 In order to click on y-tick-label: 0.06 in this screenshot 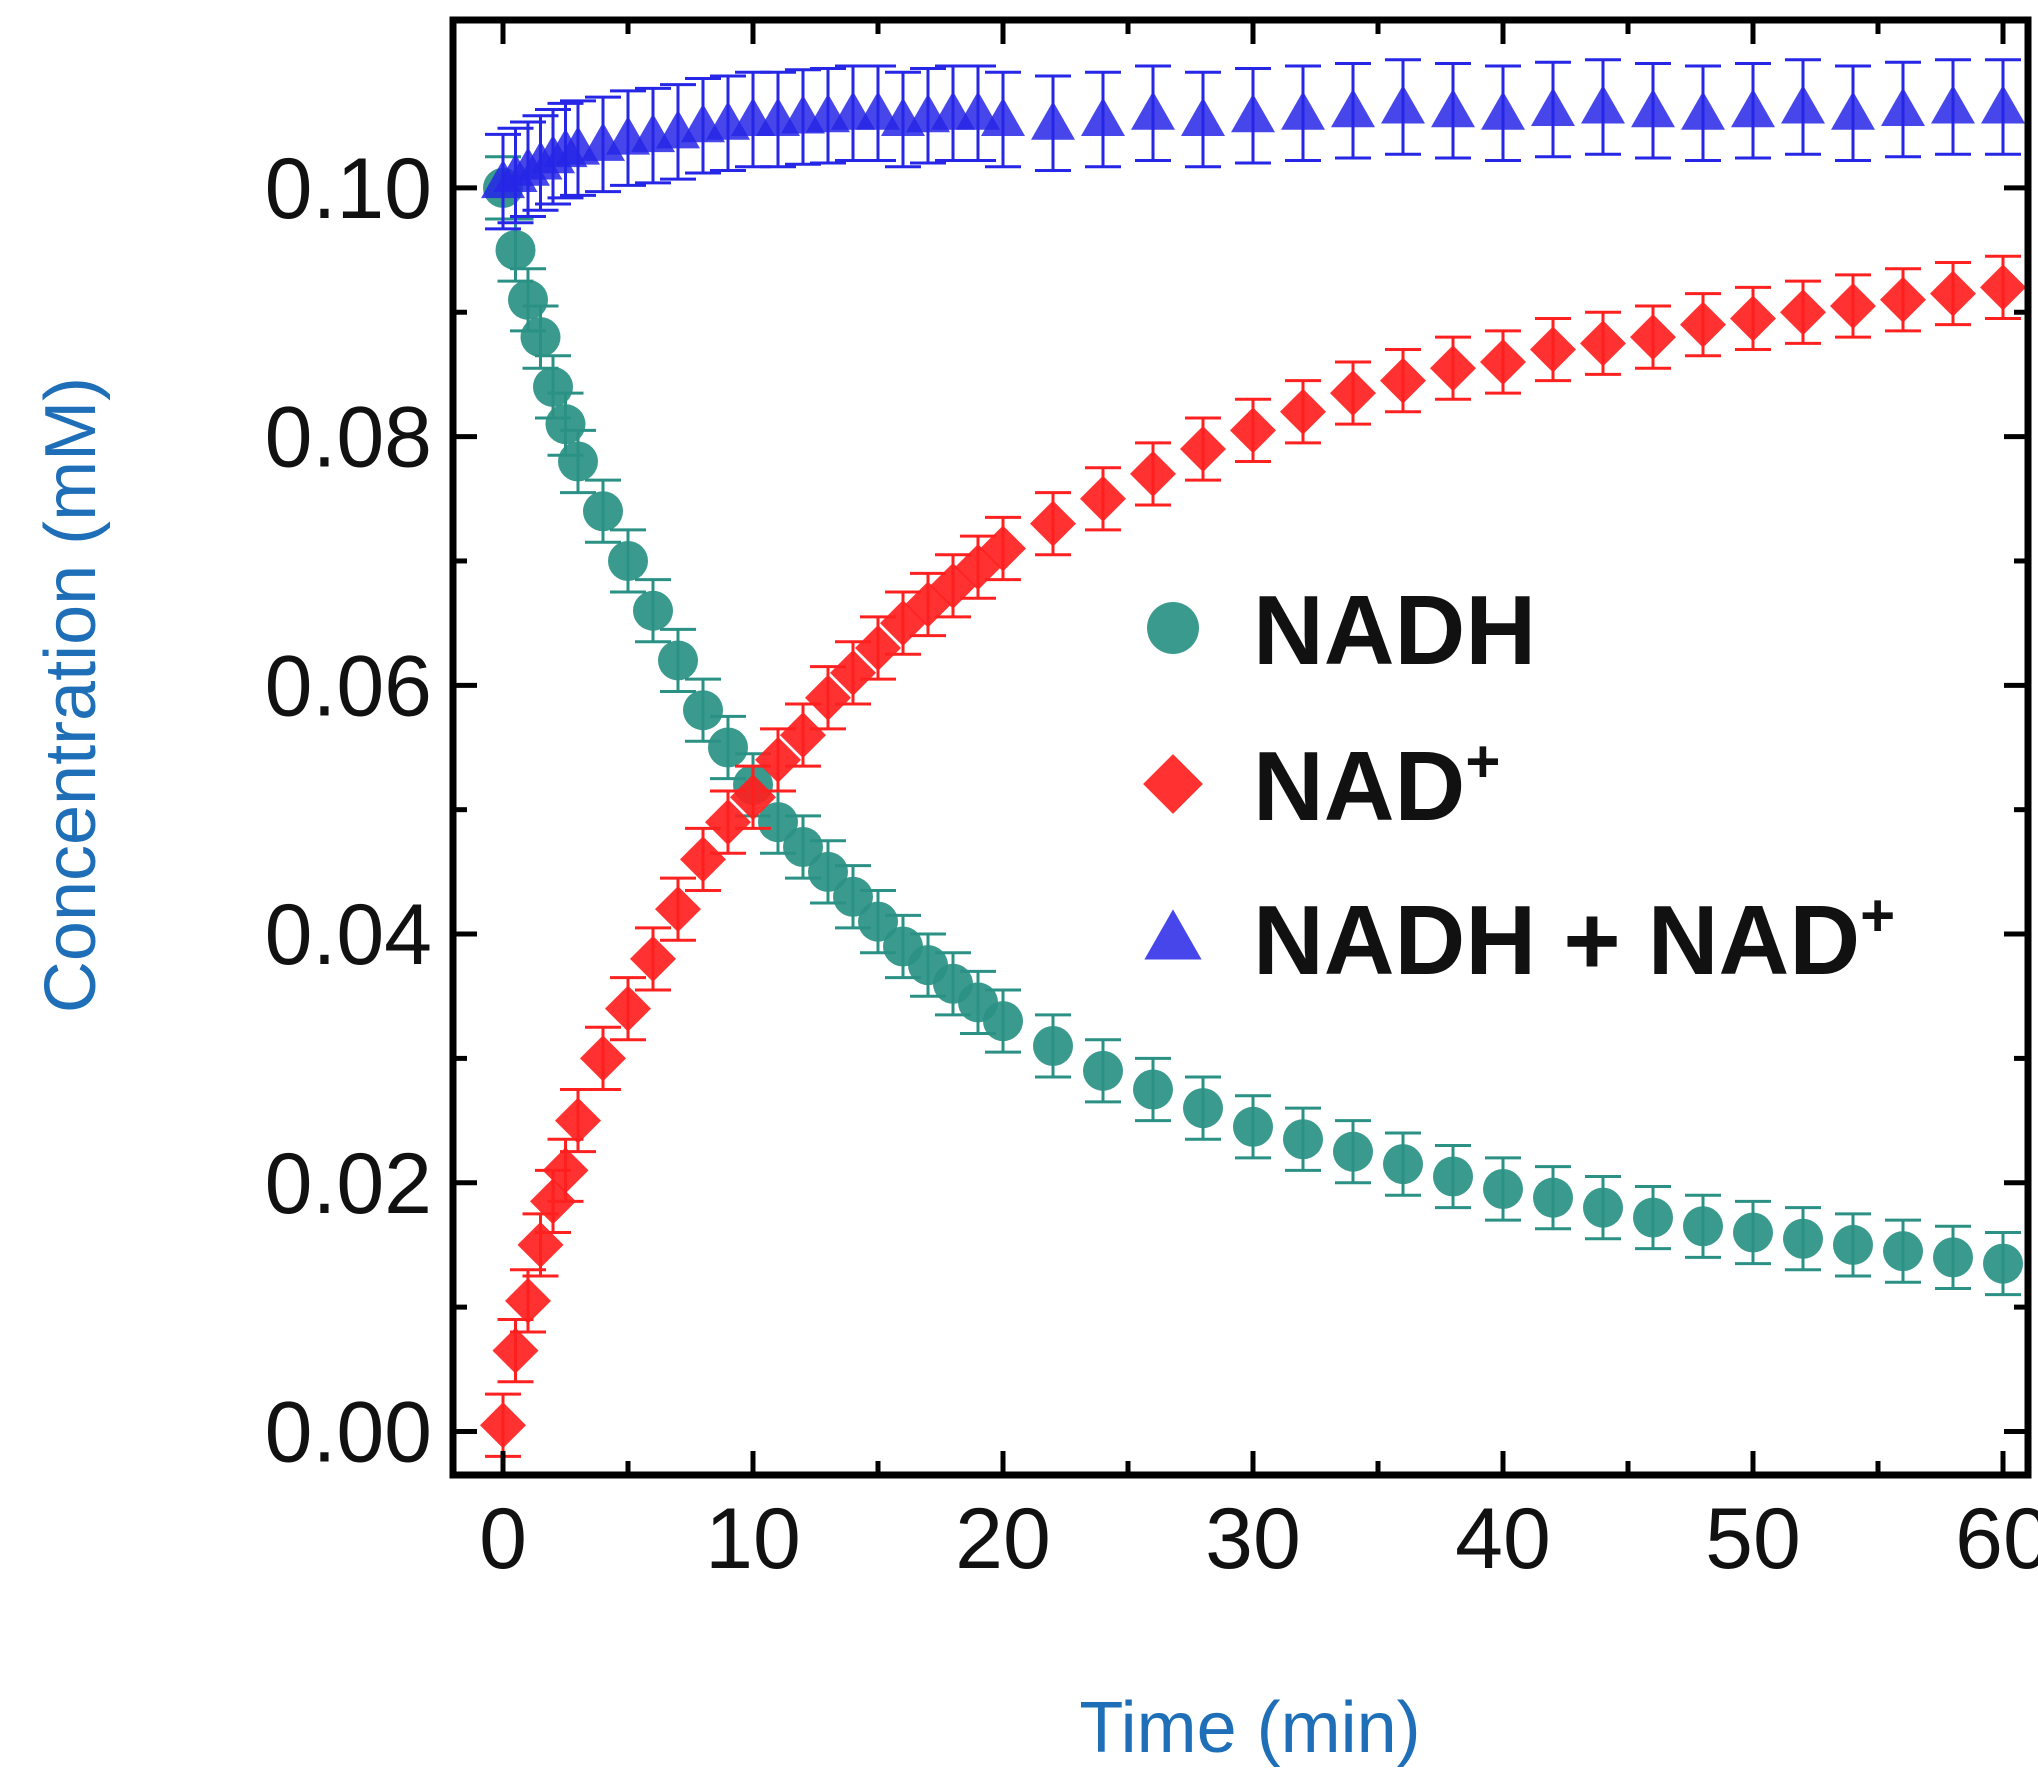, I will do `click(348, 686)`.